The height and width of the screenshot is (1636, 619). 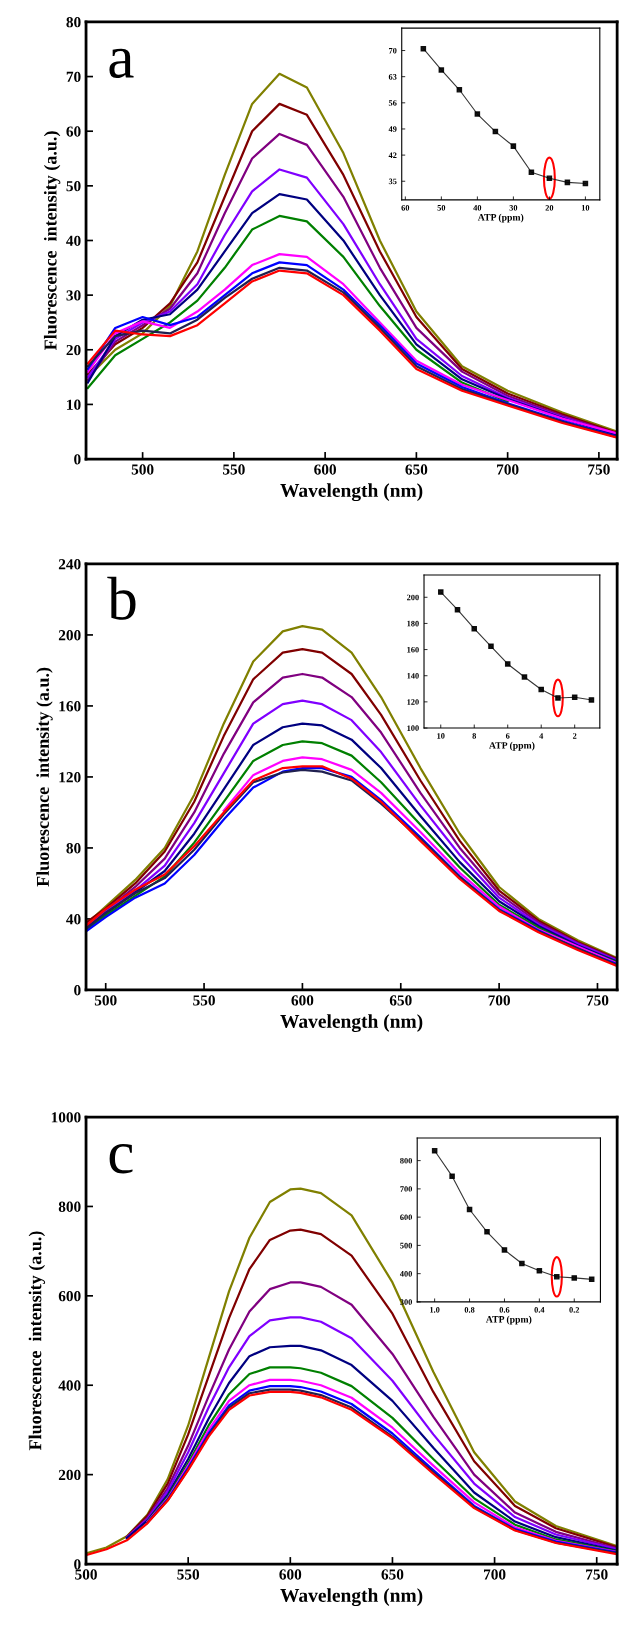 I want to click on x-tick-label: 0.2, so click(x=574, y=1310).